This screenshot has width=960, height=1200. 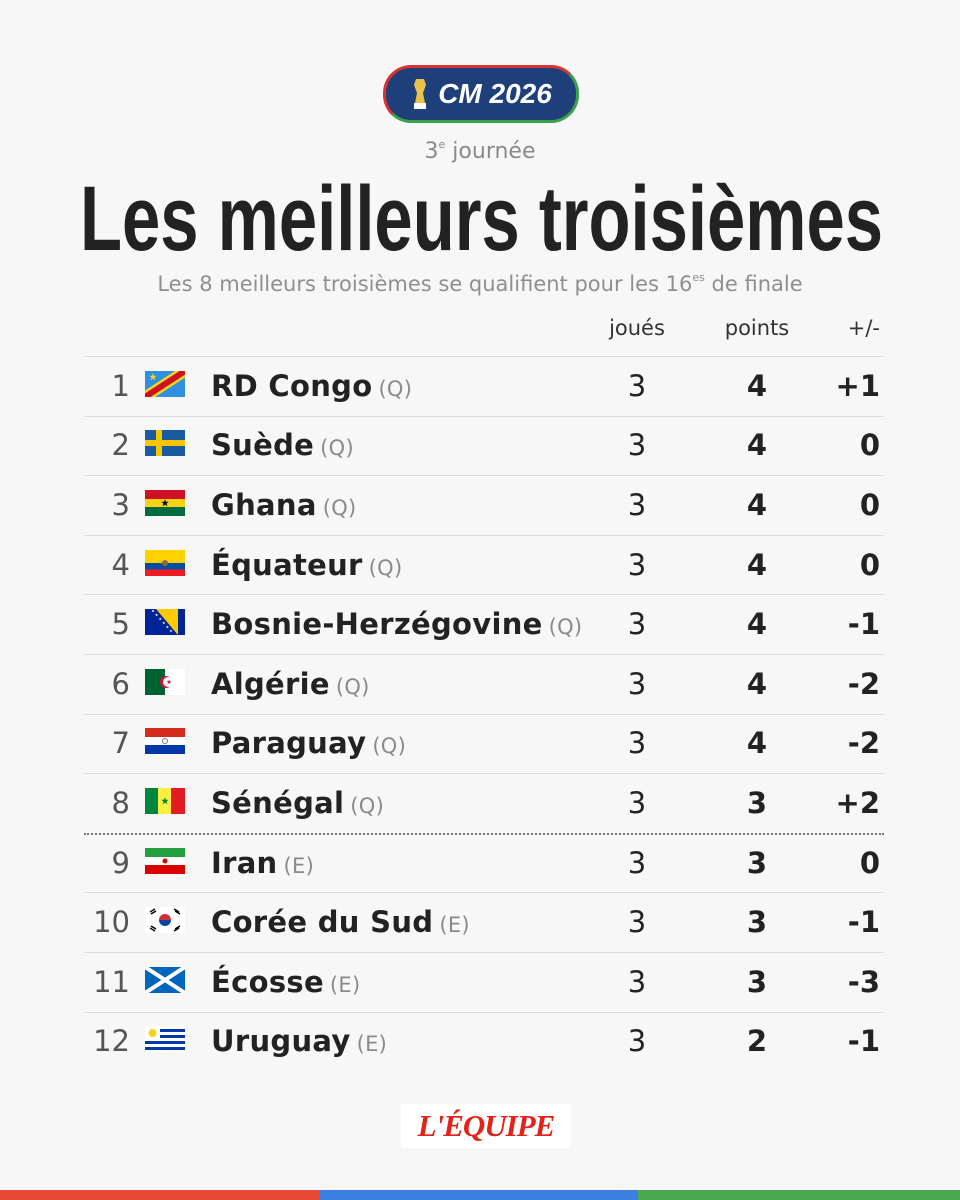 I want to click on stripe-green, so click(x=799, y=1195).